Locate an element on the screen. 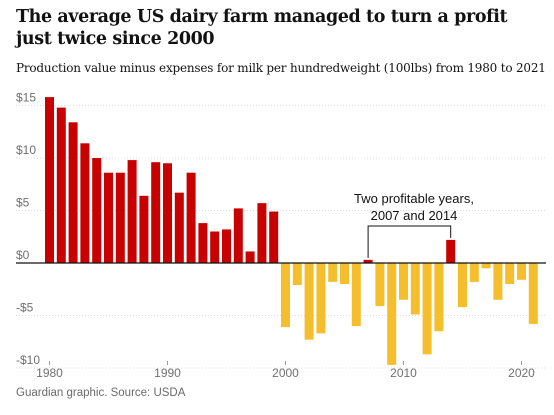  bar-2021 is located at coordinates (533, 293).